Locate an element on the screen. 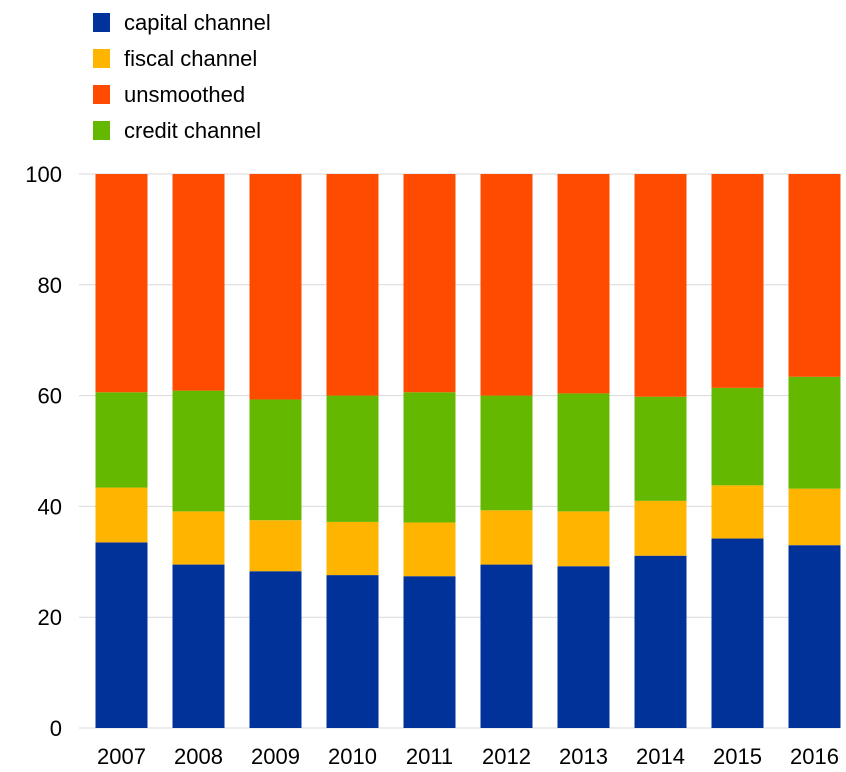 The width and height of the screenshot is (846, 772). bar-credit-channel-2014 is located at coordinates (660, 448).